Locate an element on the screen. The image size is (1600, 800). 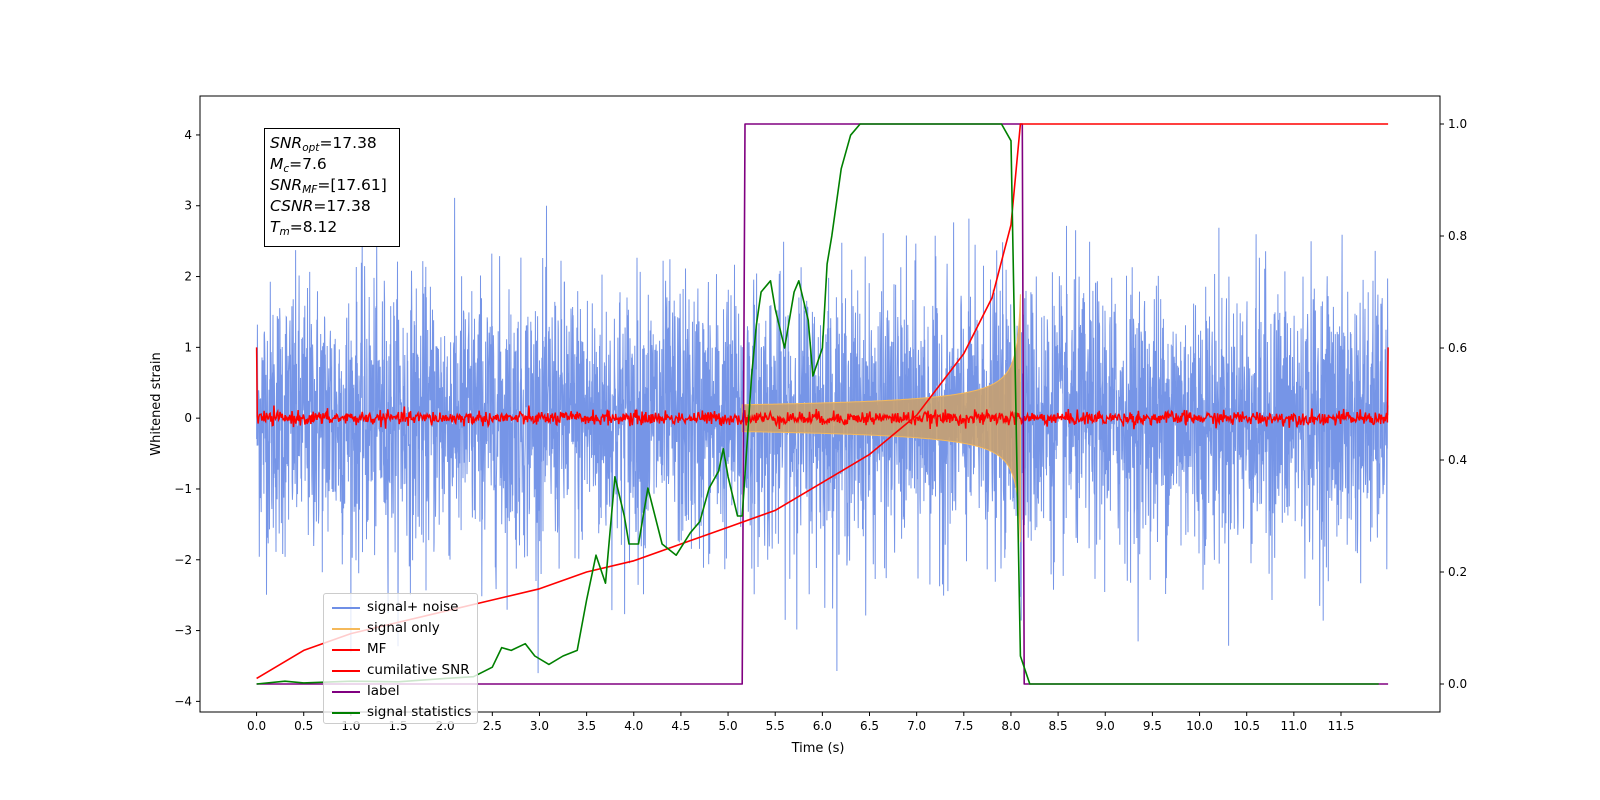
csnr-line: CSNR=17.38 is located at coordinates (334, 206).